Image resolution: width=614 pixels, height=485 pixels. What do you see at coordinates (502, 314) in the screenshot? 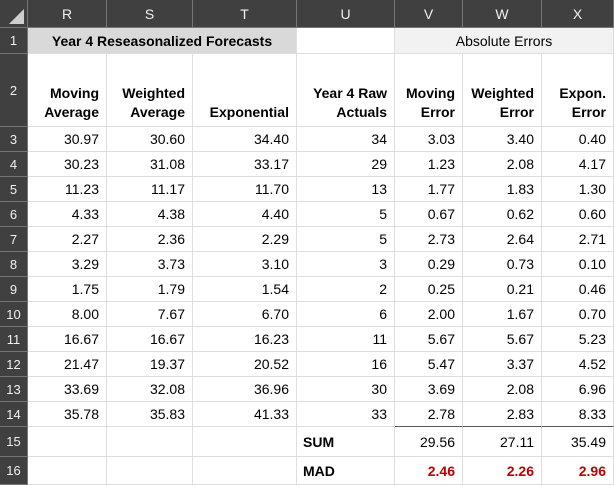
I see `cell-W10: 1.67` at bounding box center [502, 314].